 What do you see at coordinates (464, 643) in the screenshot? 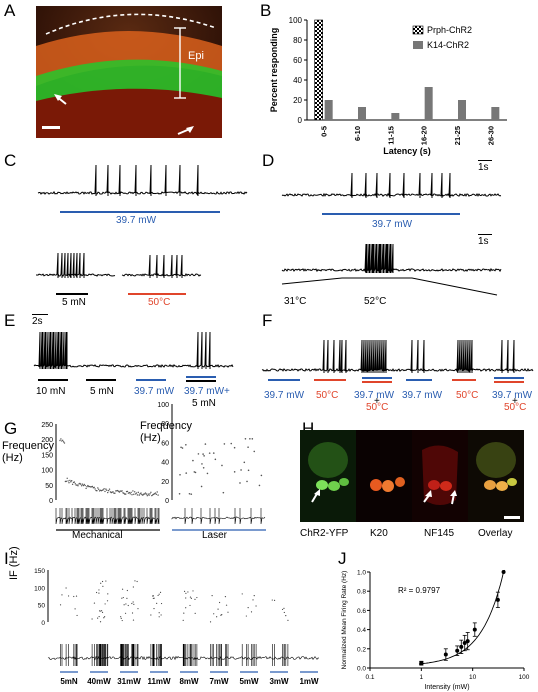
I see `j-point` at bounding box center [464, 643].